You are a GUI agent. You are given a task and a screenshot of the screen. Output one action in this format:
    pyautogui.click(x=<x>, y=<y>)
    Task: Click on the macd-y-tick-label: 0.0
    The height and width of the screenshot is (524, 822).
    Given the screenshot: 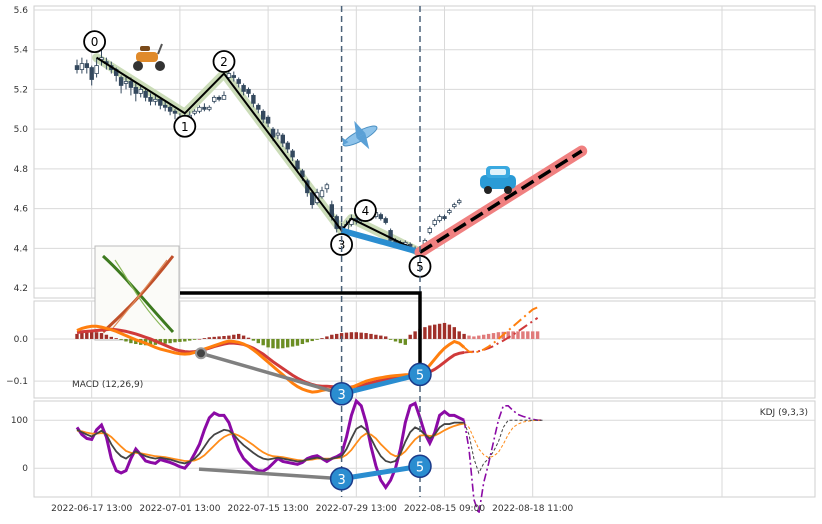 What is the action you would take?
    pyautogui.click(x=21, y=340)
    